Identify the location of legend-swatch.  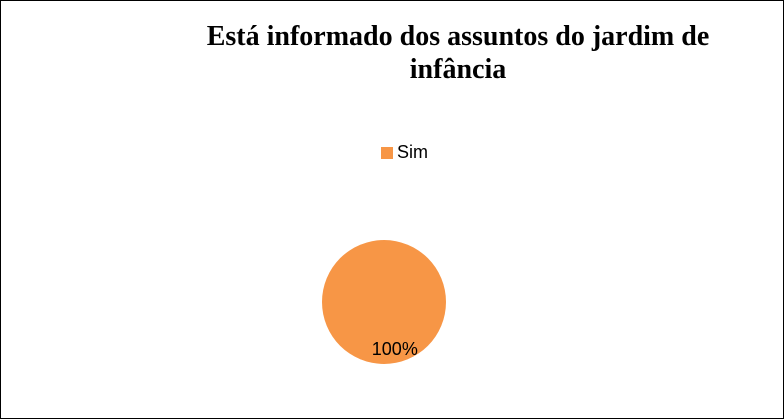
(387, 153).